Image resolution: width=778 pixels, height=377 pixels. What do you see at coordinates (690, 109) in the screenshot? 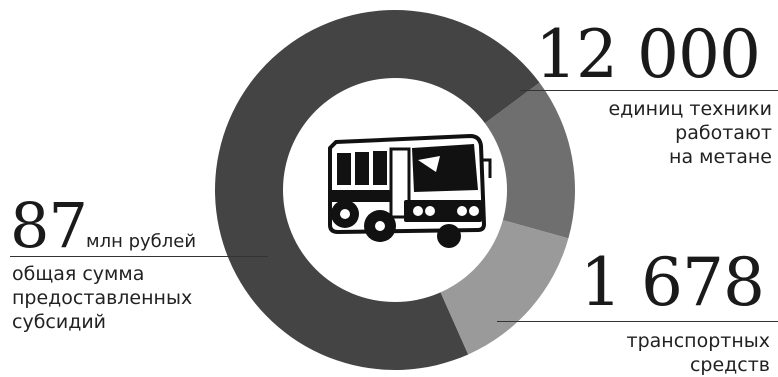
I see `stat-top-caption-1: единиц техники` at bounding box center [690, 109].